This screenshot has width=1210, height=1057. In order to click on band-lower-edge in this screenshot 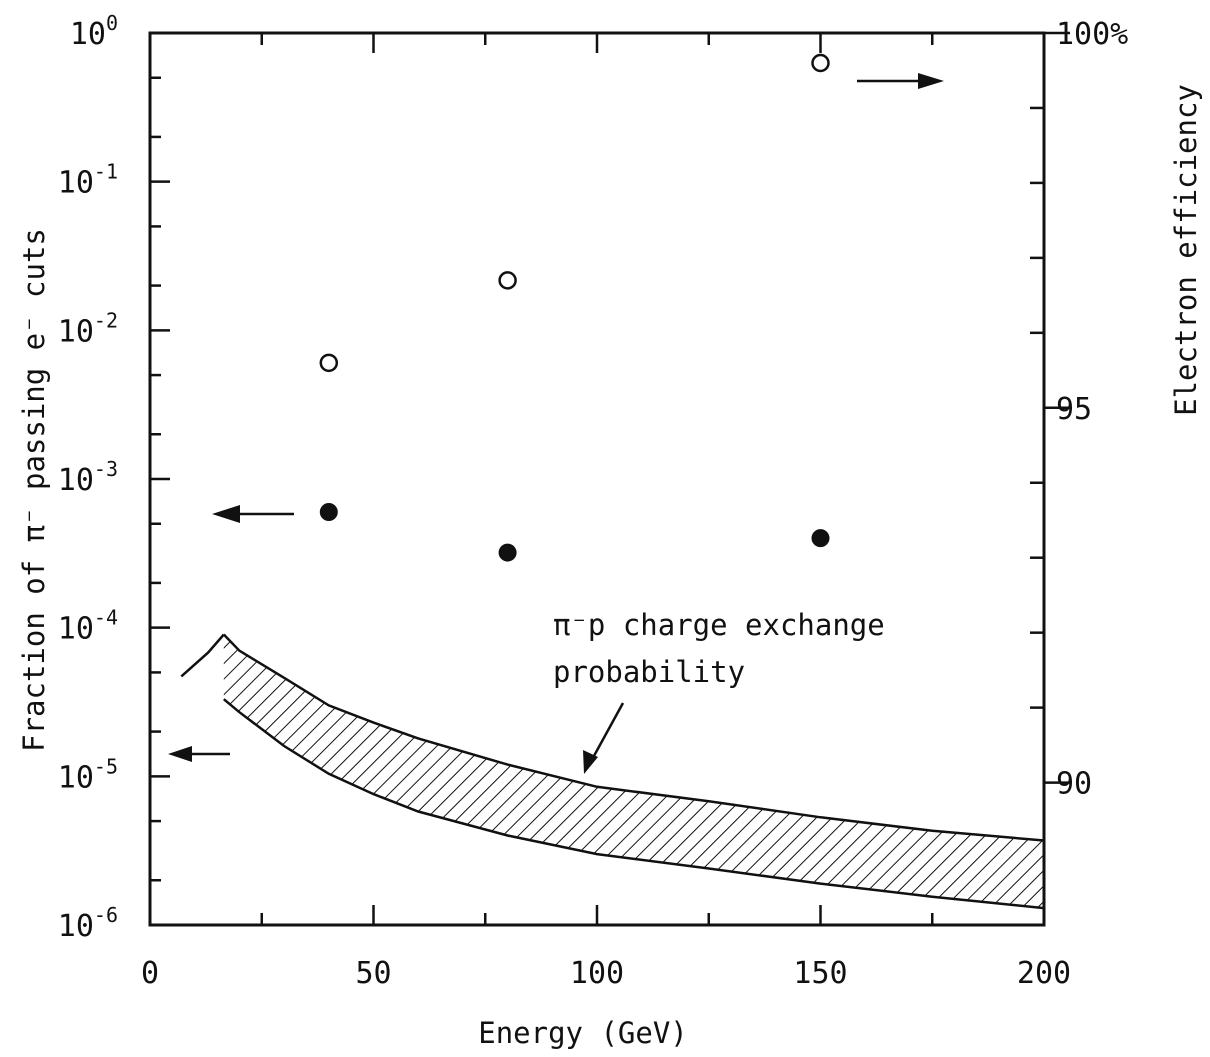, I will do `click(633, 804)`.